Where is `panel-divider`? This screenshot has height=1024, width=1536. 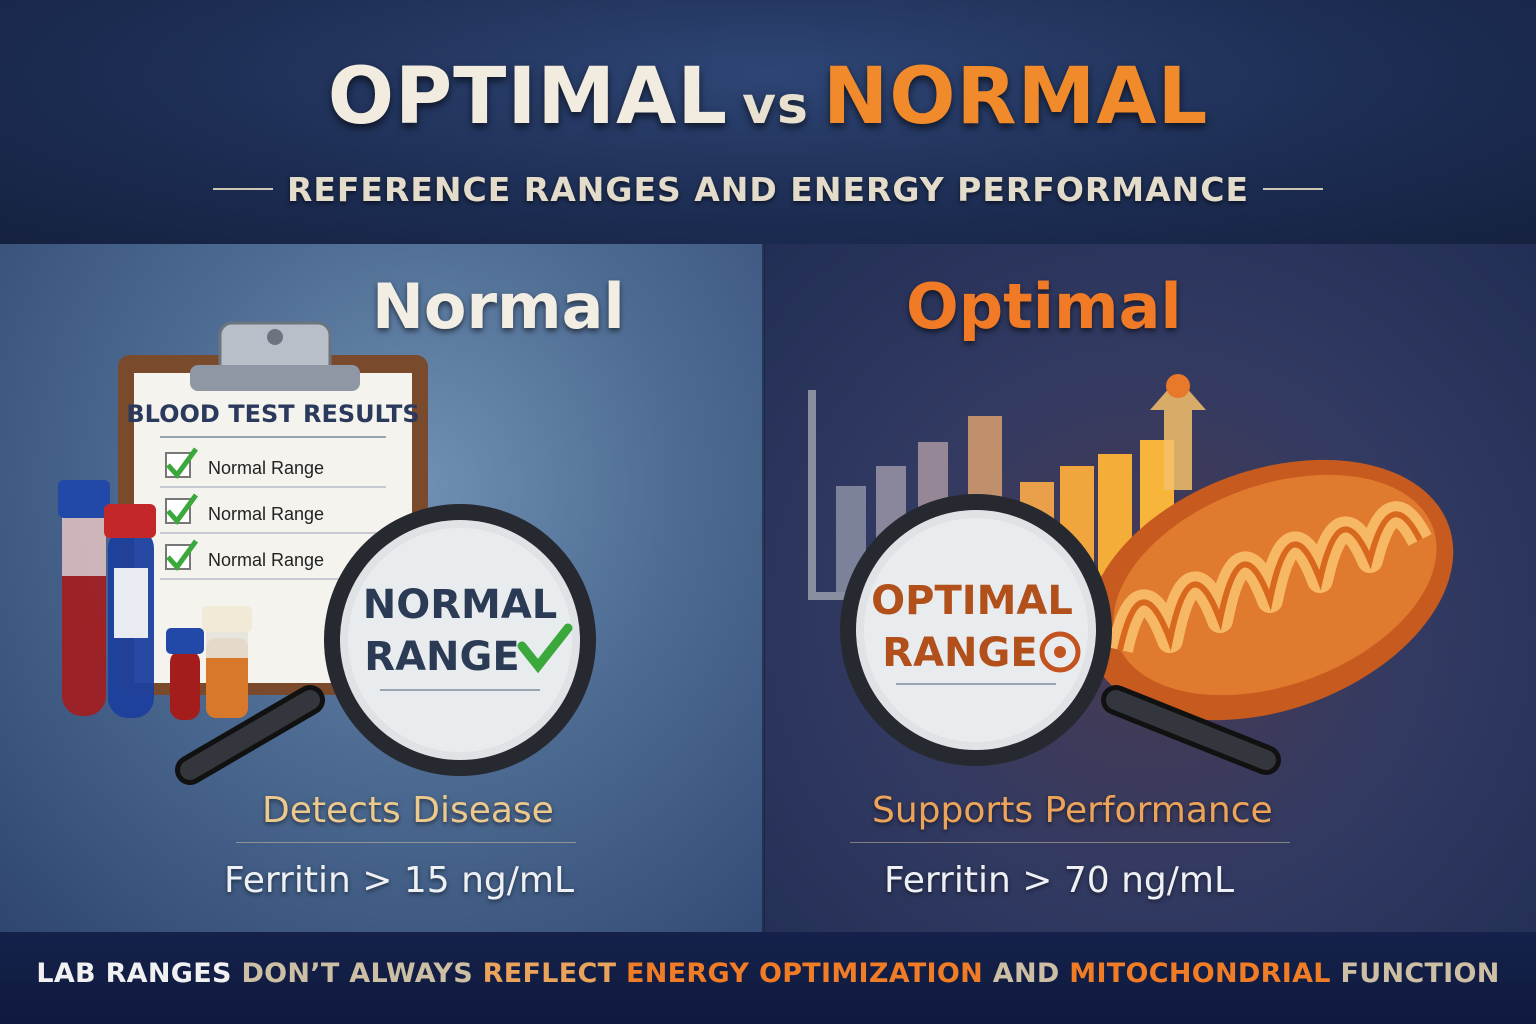 panel-divider is located at coordinates (763, 588).